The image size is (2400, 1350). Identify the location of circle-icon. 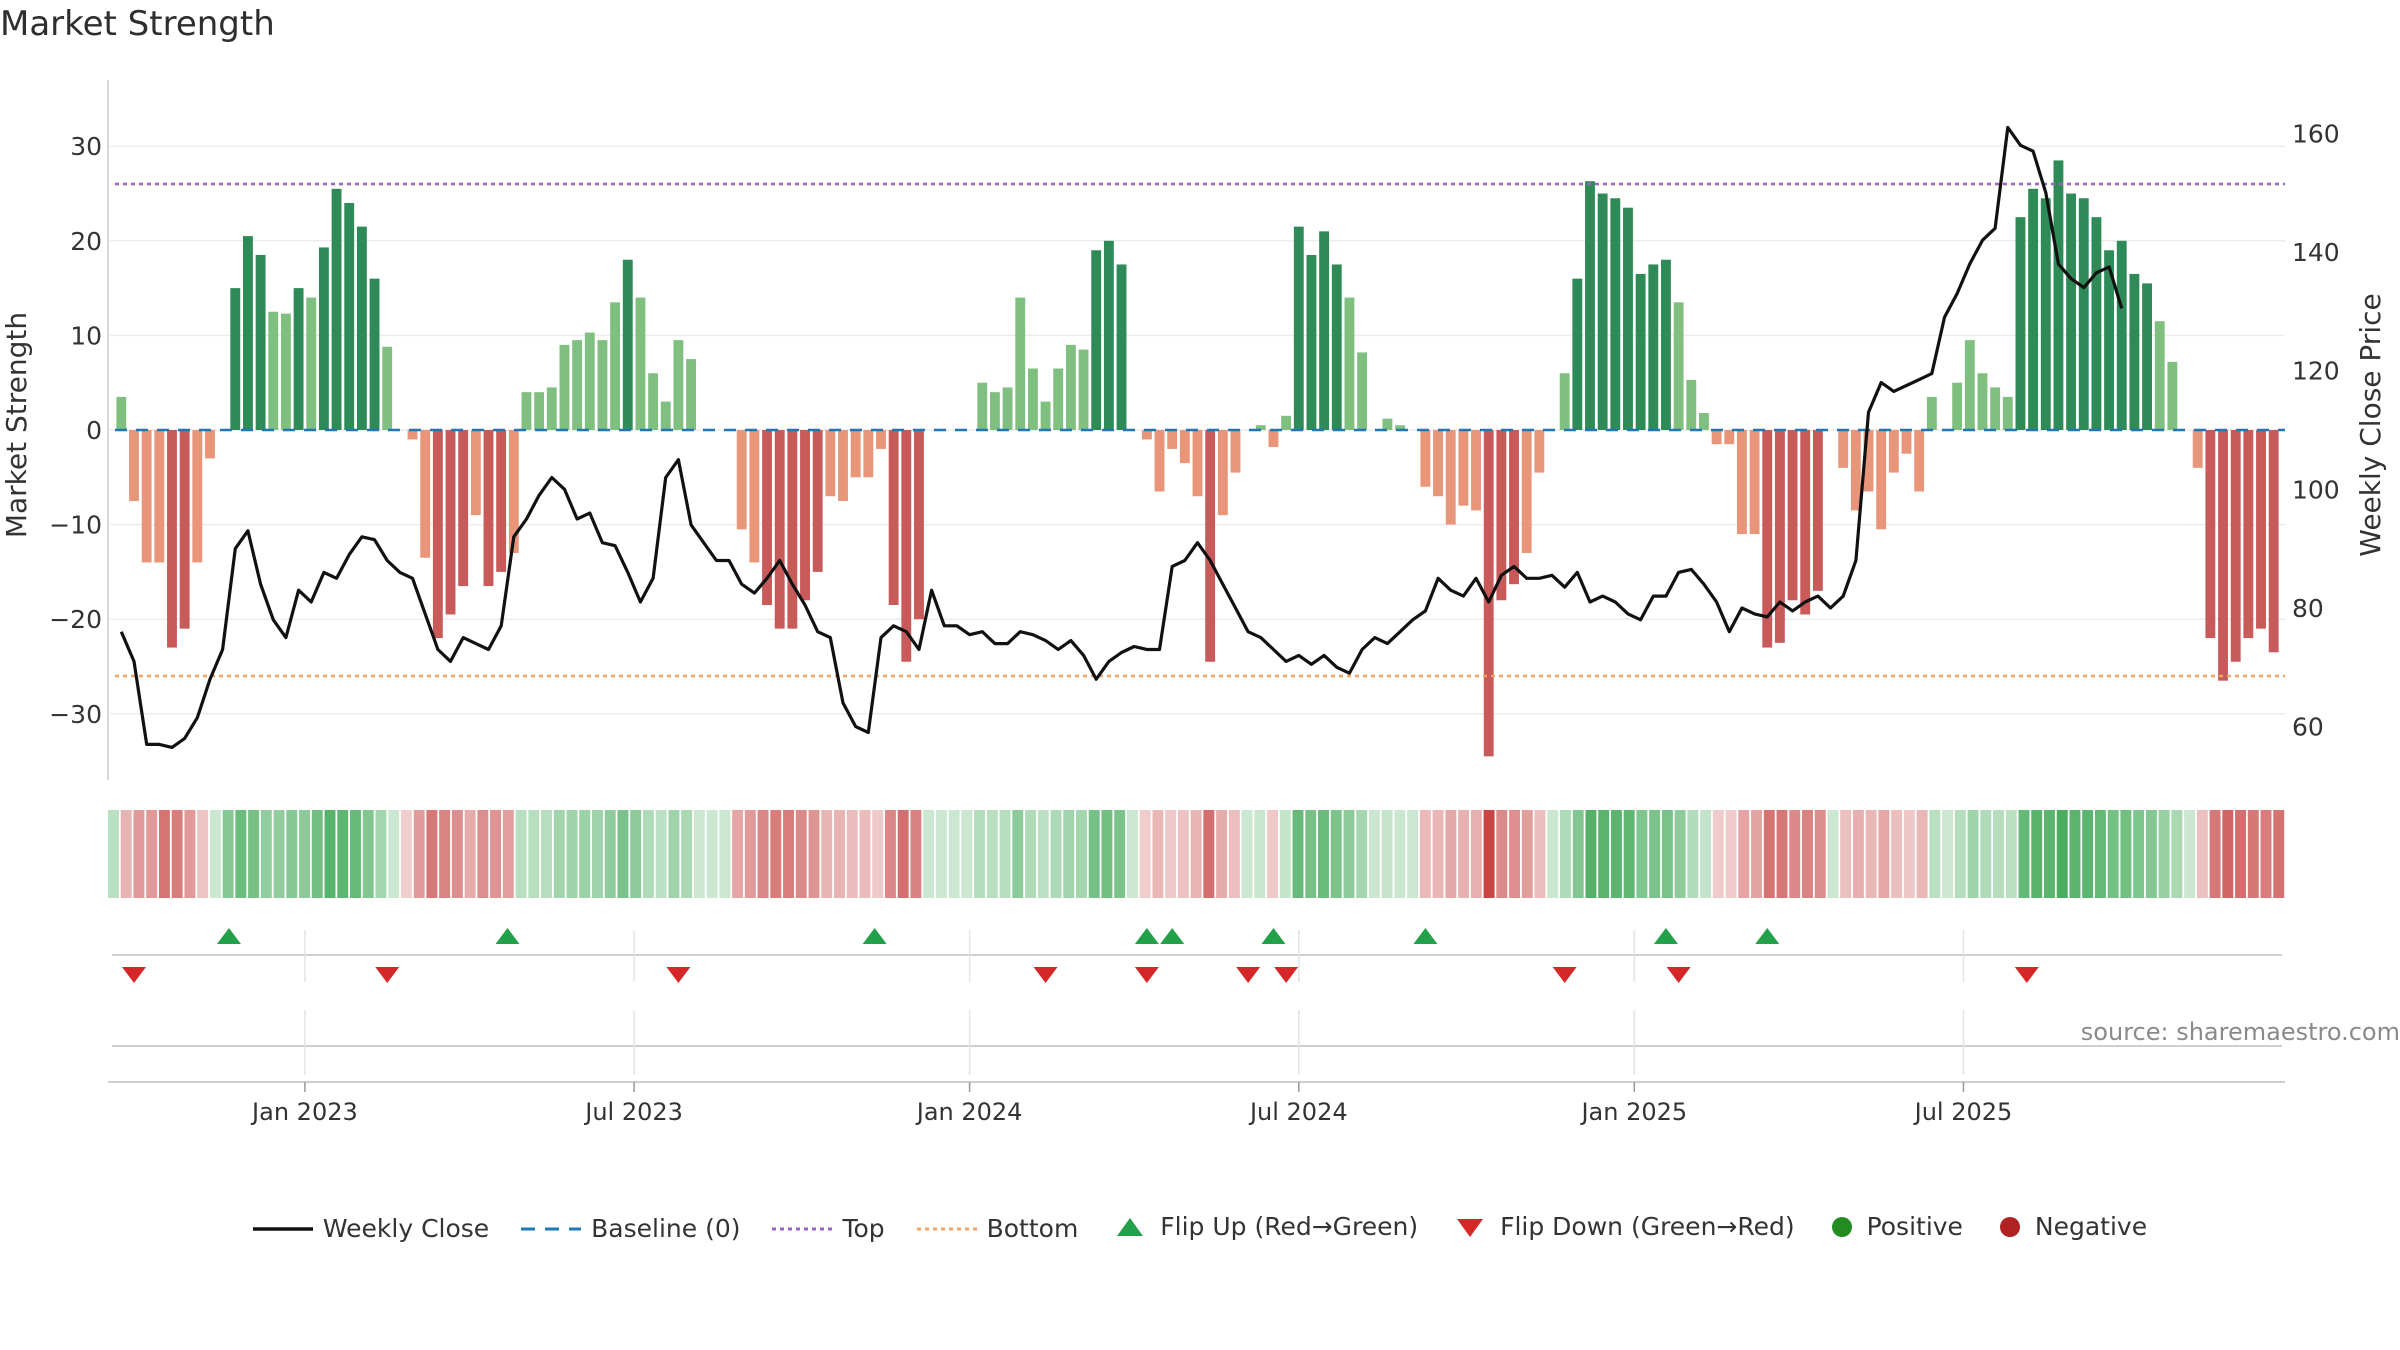
(1841, 1226).